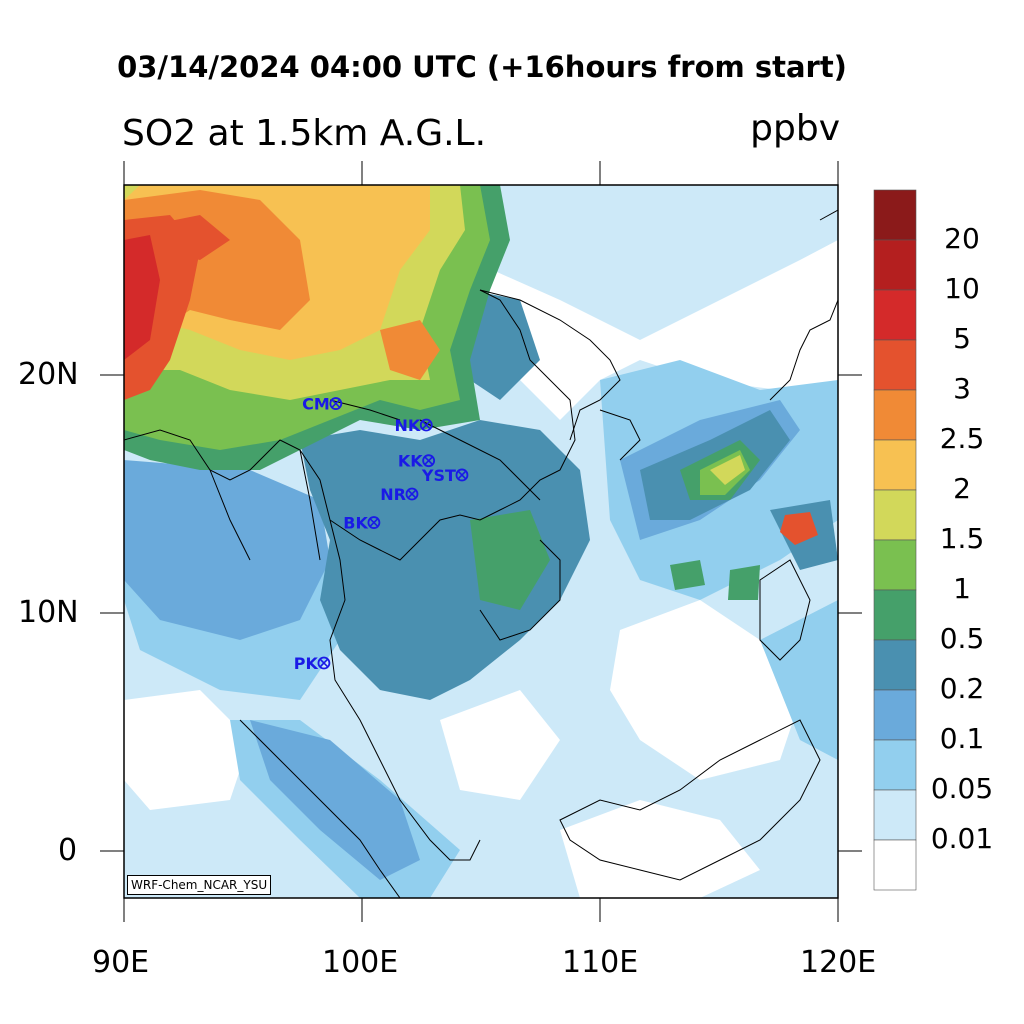 The width and height of the screenshot is (1024, 1024). I want to click on station-pk: PK, so click(312, 663).